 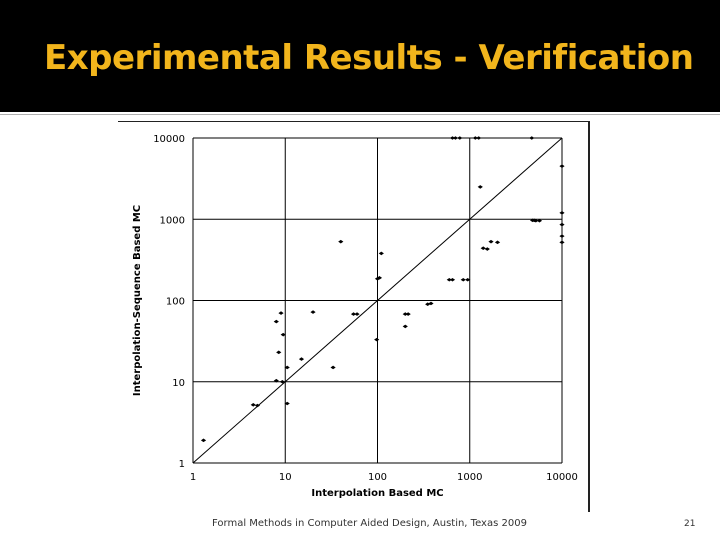 What do you see at coordinates (175, 302) in the screenshot?
I see `y-tick-label: 100` at bounding box center [175, 302].